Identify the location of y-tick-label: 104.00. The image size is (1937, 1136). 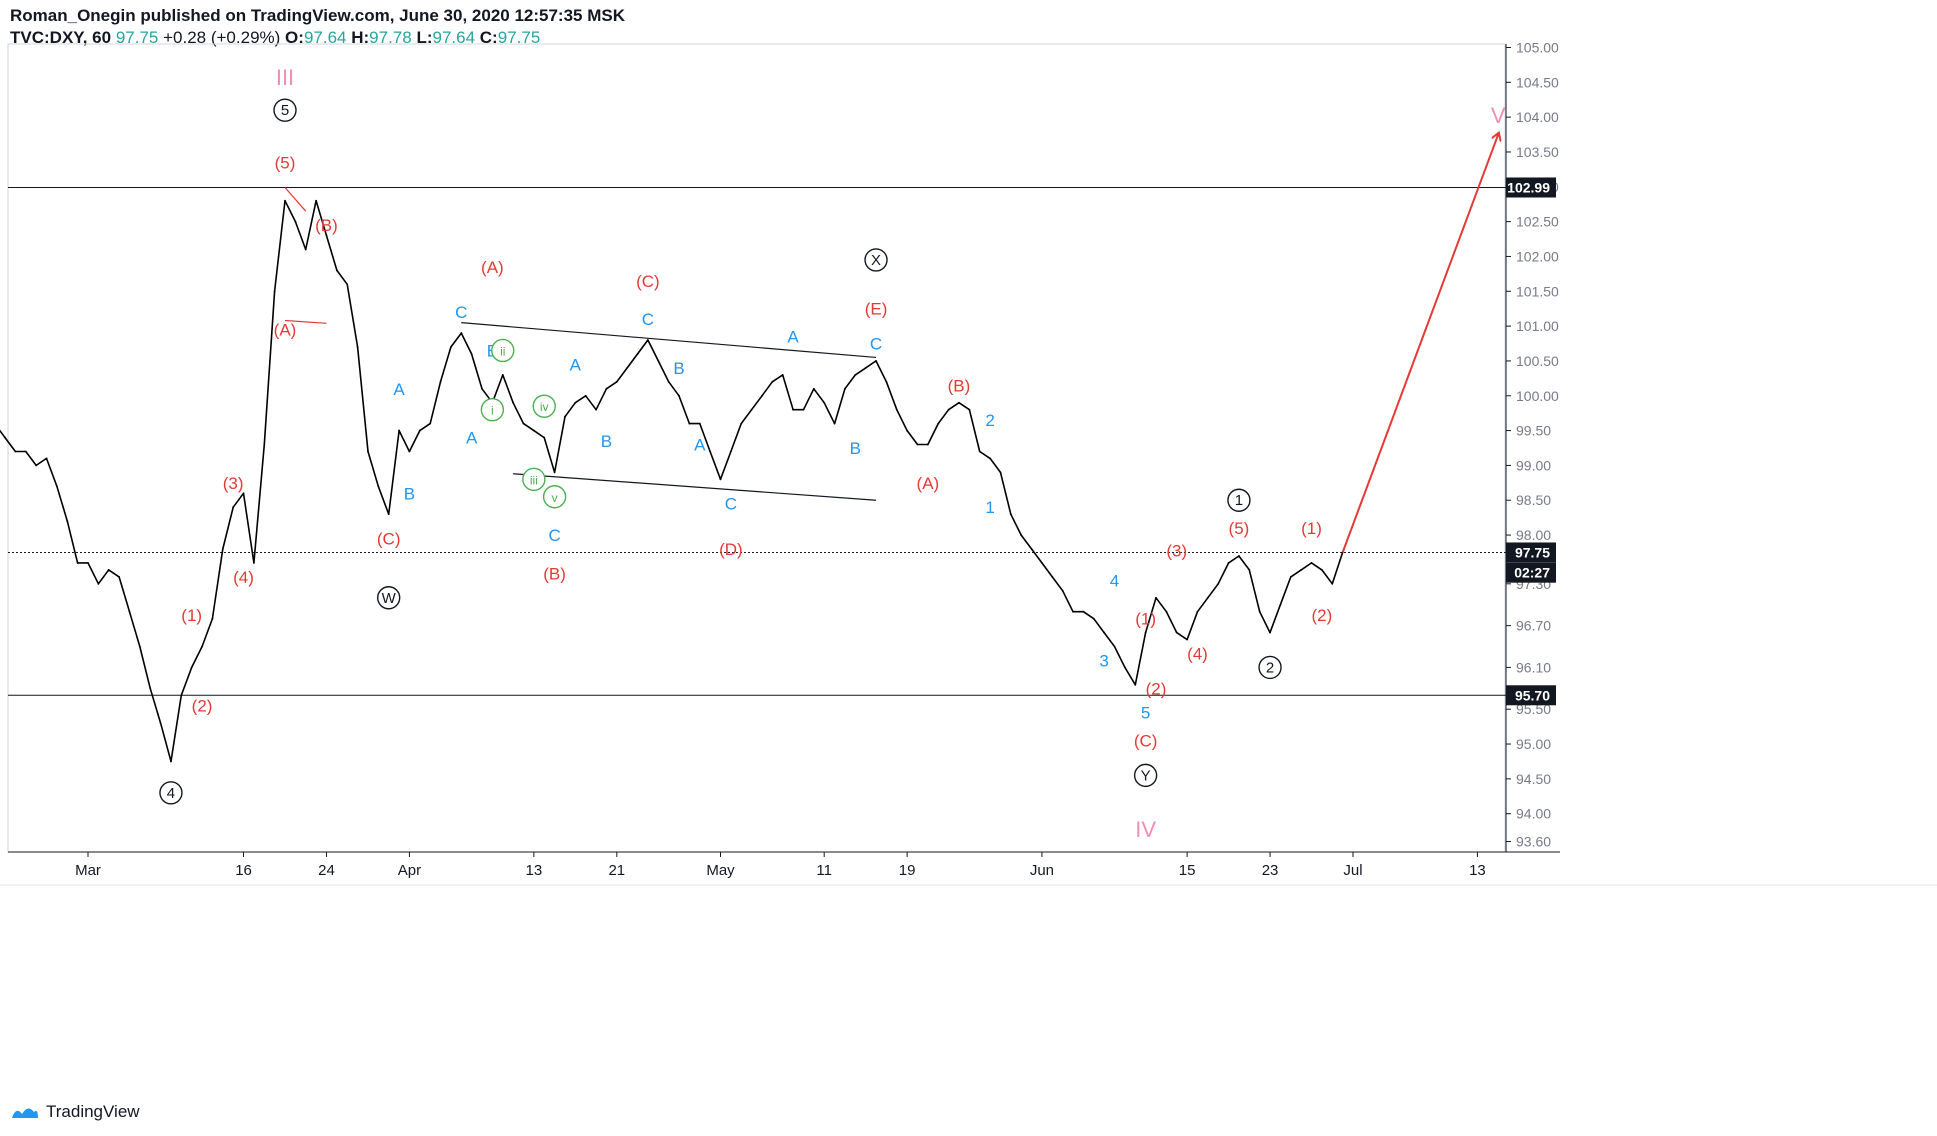
(1537, 117).